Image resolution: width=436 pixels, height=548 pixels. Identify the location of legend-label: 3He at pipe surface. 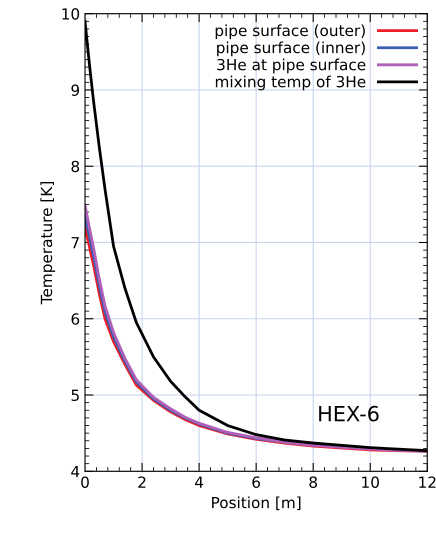
(291, 66).